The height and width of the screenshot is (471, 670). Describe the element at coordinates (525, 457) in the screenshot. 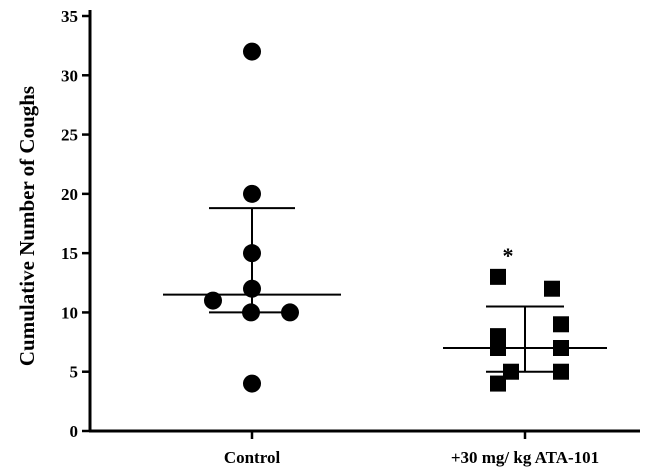

I see `x-category-label: +30 mg/ kg ATA-101` at that location.